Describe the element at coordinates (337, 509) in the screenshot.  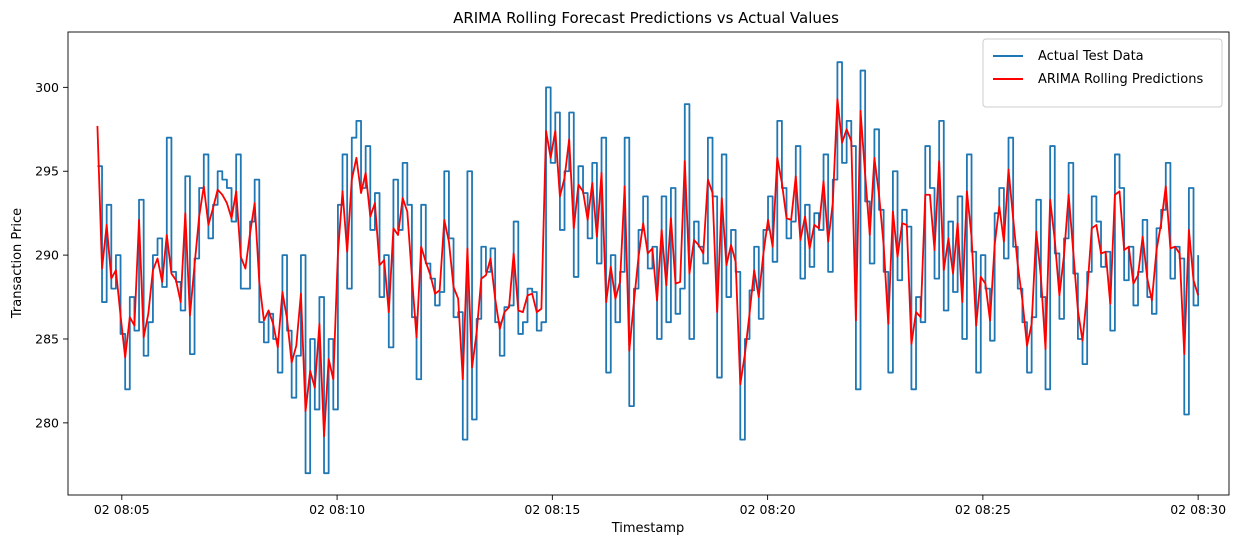
I see `x-tick-label: 02 08:10` at that location.